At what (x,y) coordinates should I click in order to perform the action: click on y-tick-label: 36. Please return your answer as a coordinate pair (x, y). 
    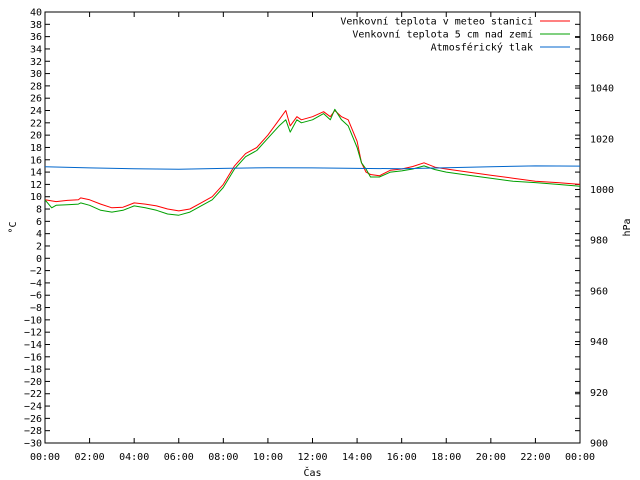
    Looking at the image, I should click on (36, 37).